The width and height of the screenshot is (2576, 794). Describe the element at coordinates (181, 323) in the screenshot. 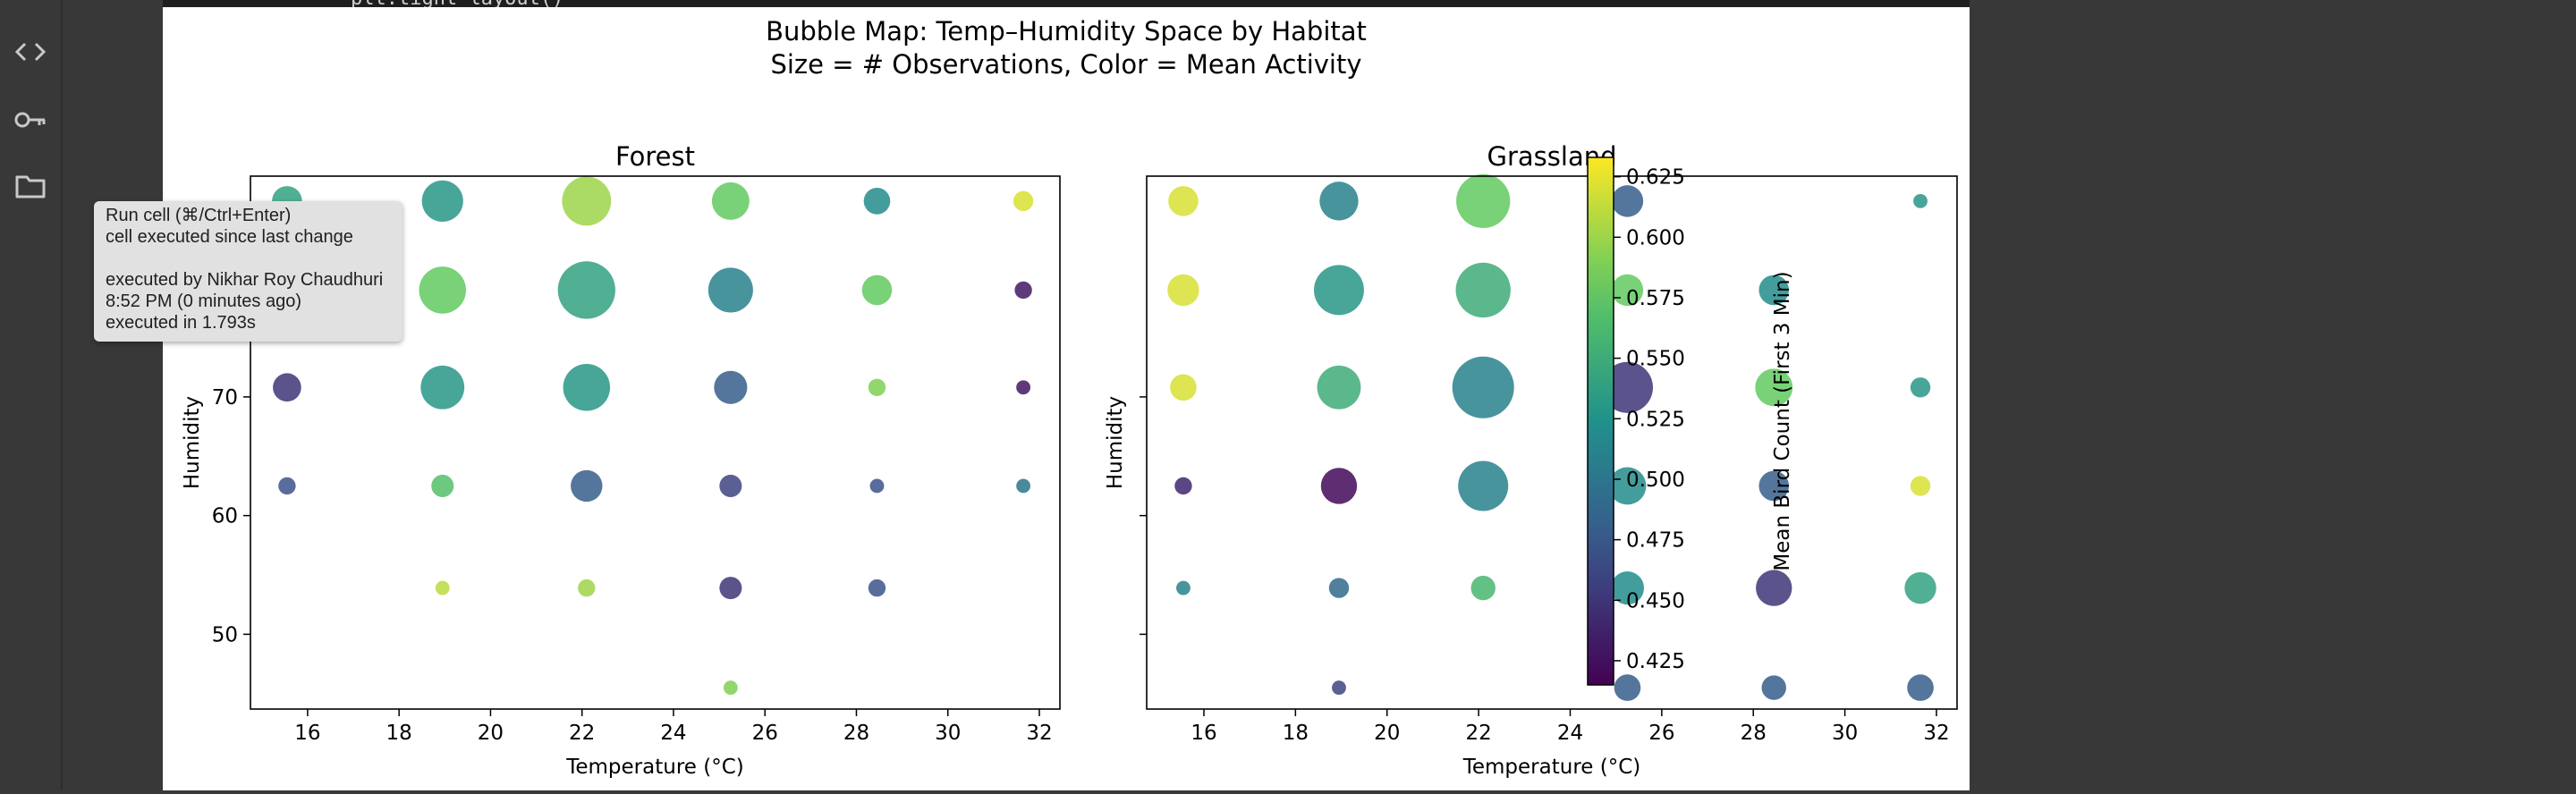

I see `tooltip-line: executed in 1.793s` at that location.